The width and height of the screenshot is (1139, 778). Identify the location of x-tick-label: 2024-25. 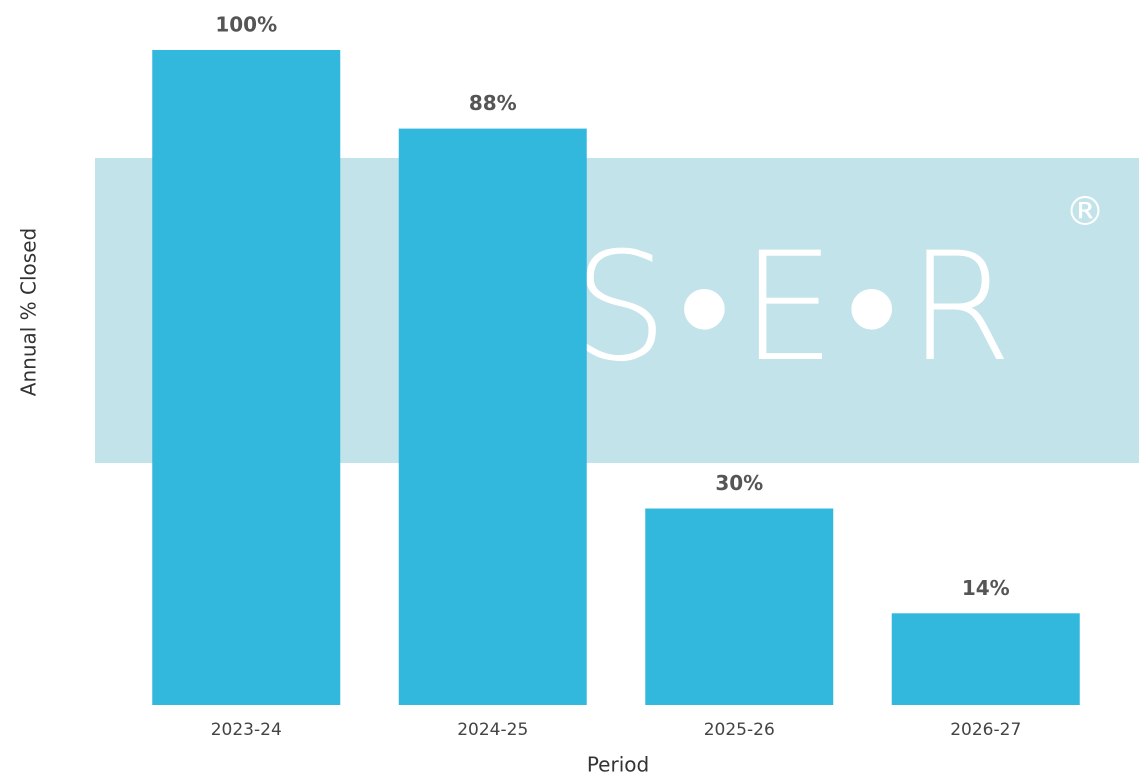
(492, 730).